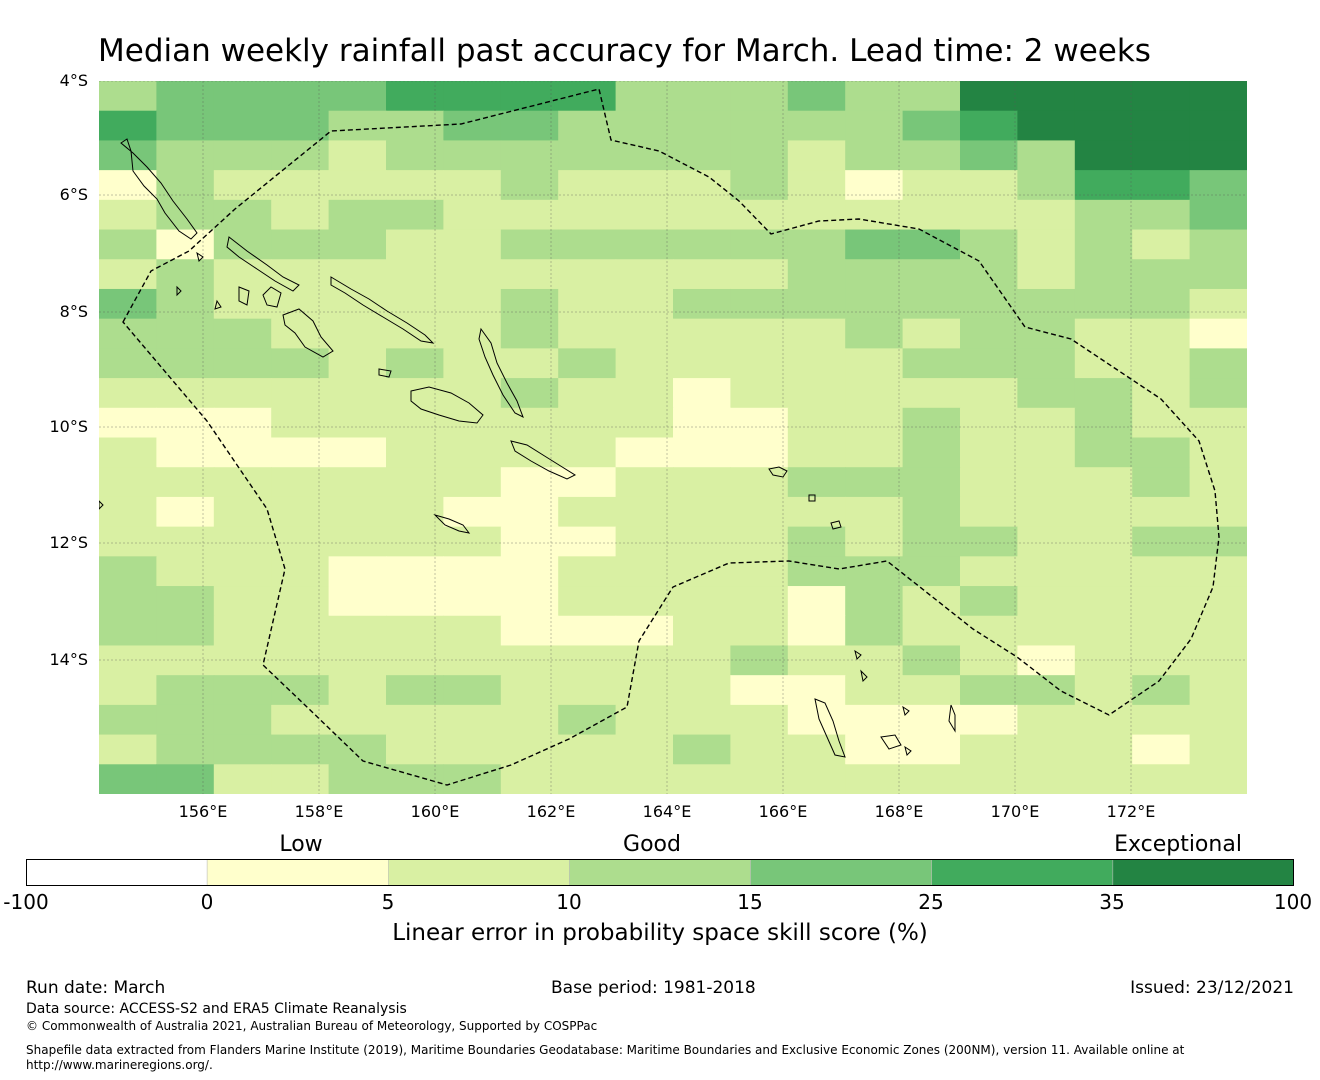 This screenshot has height=1080, width=1320. What do you see at coordinates (501, 373) in the screenshot?
I see `malaita-island-outline` at bounding box center [501, 373].